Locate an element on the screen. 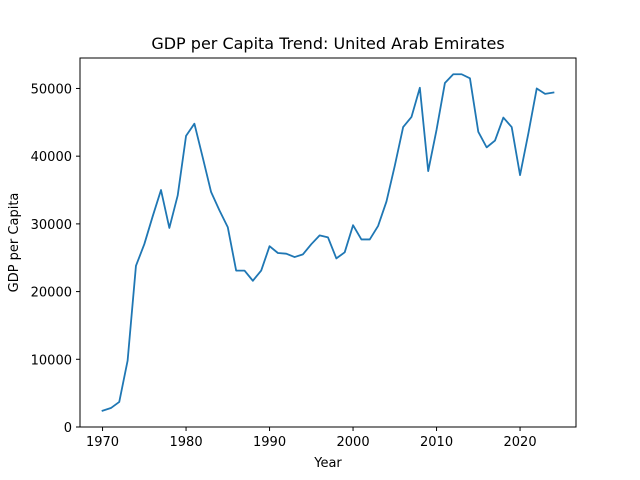  x-axis-ticks: 1970 1980 1990 2000 2010 2020 is located at coordinates (311, 438).